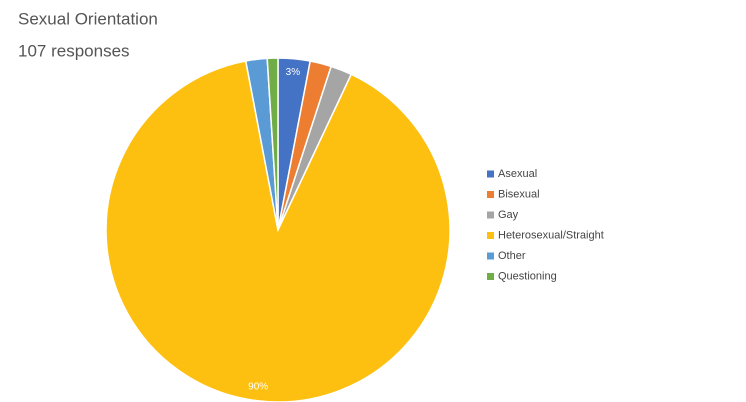 This screenshot has width=746, height=402. I want to click on legend-label: Heterosexual/Straight, so click(551, 235).